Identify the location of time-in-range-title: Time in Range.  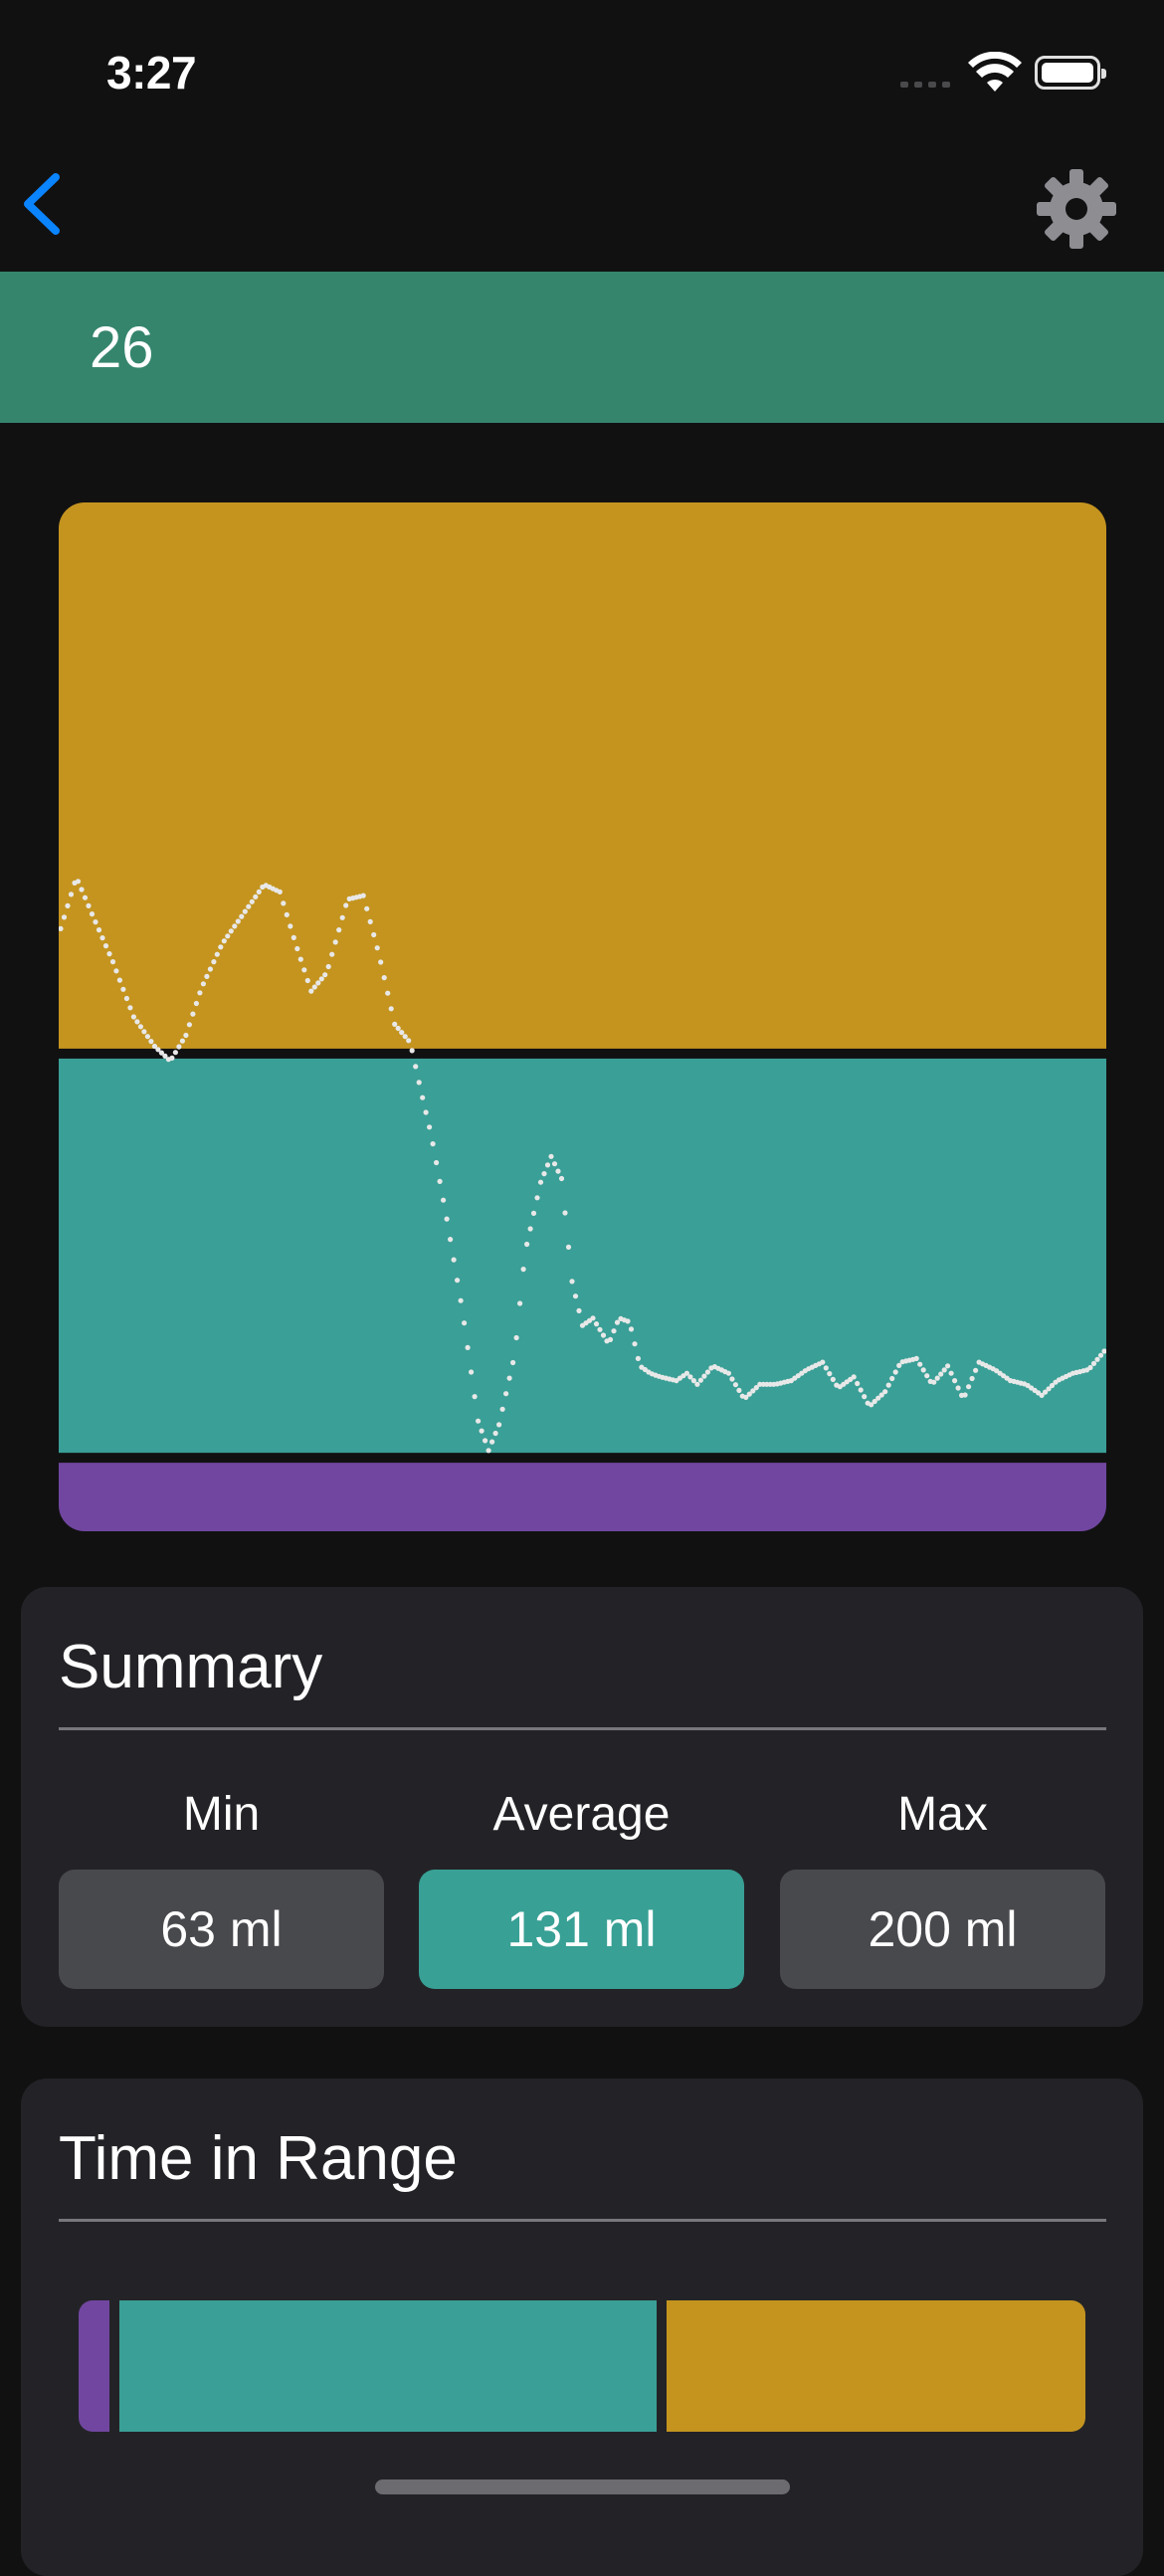
(258, 2158).